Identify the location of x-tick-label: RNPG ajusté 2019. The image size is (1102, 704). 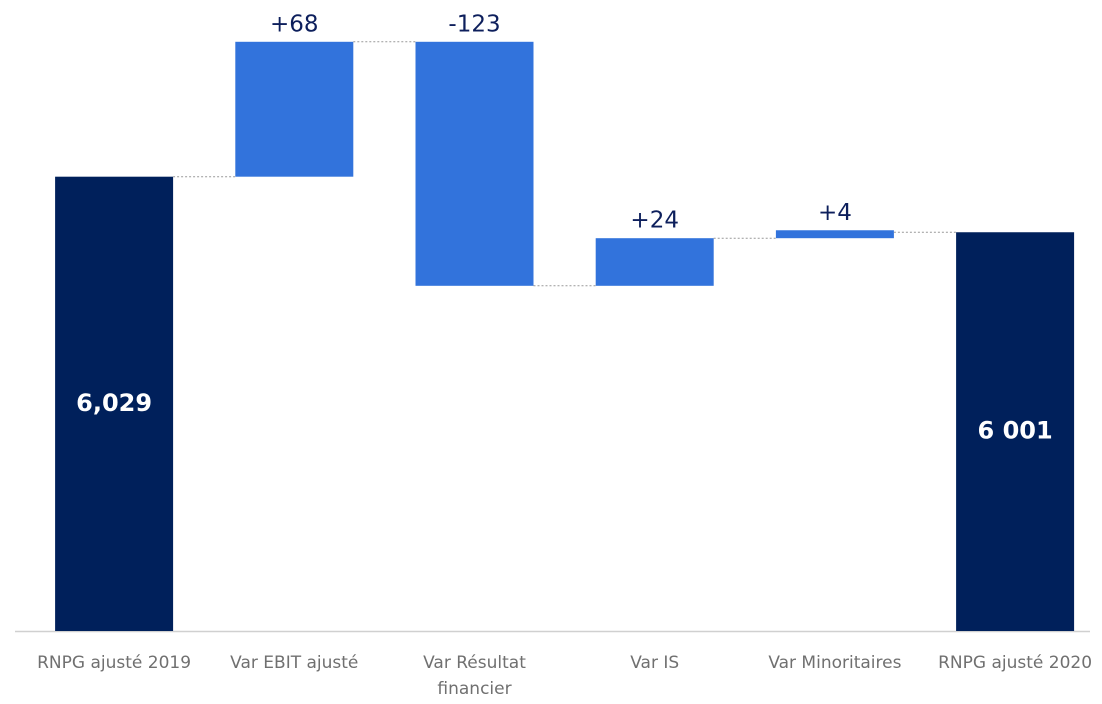
(114, 663).